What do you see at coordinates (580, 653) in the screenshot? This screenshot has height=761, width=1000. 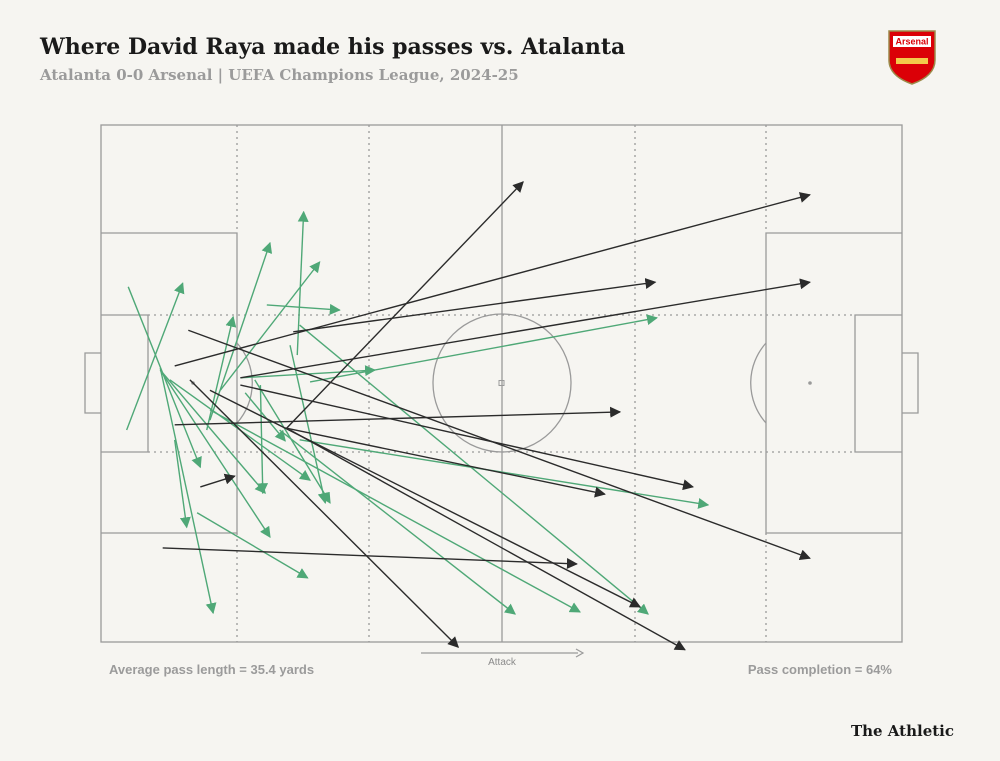 I see `attack-arrow-head` at bounding box center [580, 653].